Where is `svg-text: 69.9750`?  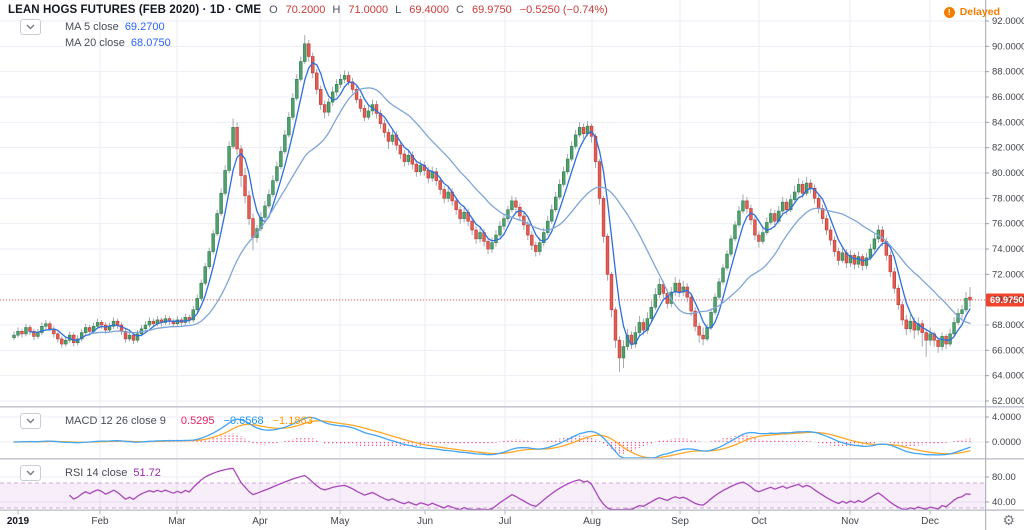
svg-text: 69.9750 is located at coordinates (1007, 300).